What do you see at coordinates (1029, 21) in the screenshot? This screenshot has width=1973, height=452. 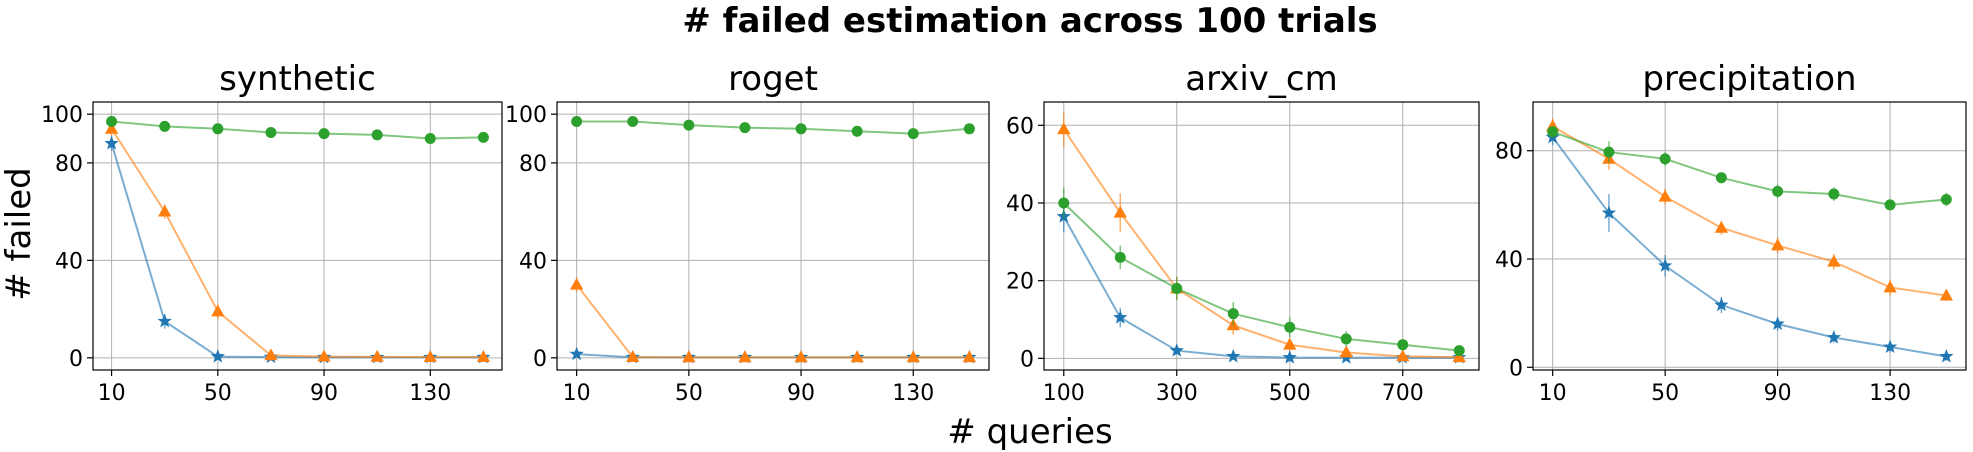 I see `figure-title: # failed estimation across 100 trials` at bounding box center [1029, 21].